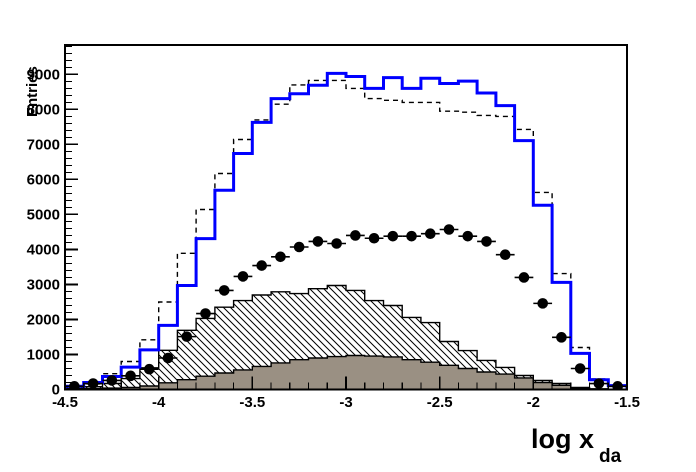  I want to click on y-tick-label: 9000, so click(43, 74).